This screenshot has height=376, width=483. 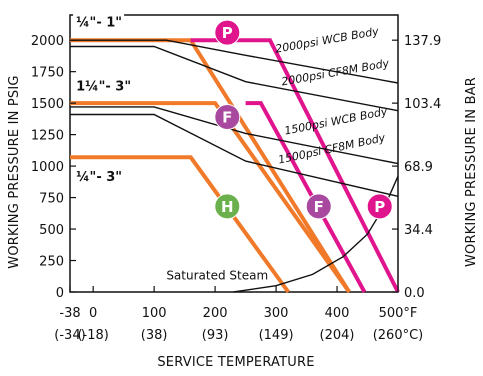 What do you see at coordinates (51, 262) in the screenshot?
I see `left-tick-label: 250` at bounding box center [51, 262].